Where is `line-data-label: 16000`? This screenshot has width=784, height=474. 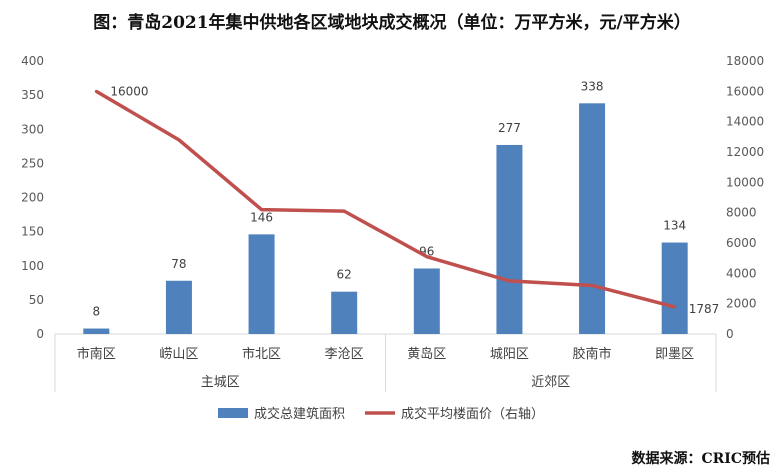
line-data-label: 16000 is located at coordinates (129, 91).